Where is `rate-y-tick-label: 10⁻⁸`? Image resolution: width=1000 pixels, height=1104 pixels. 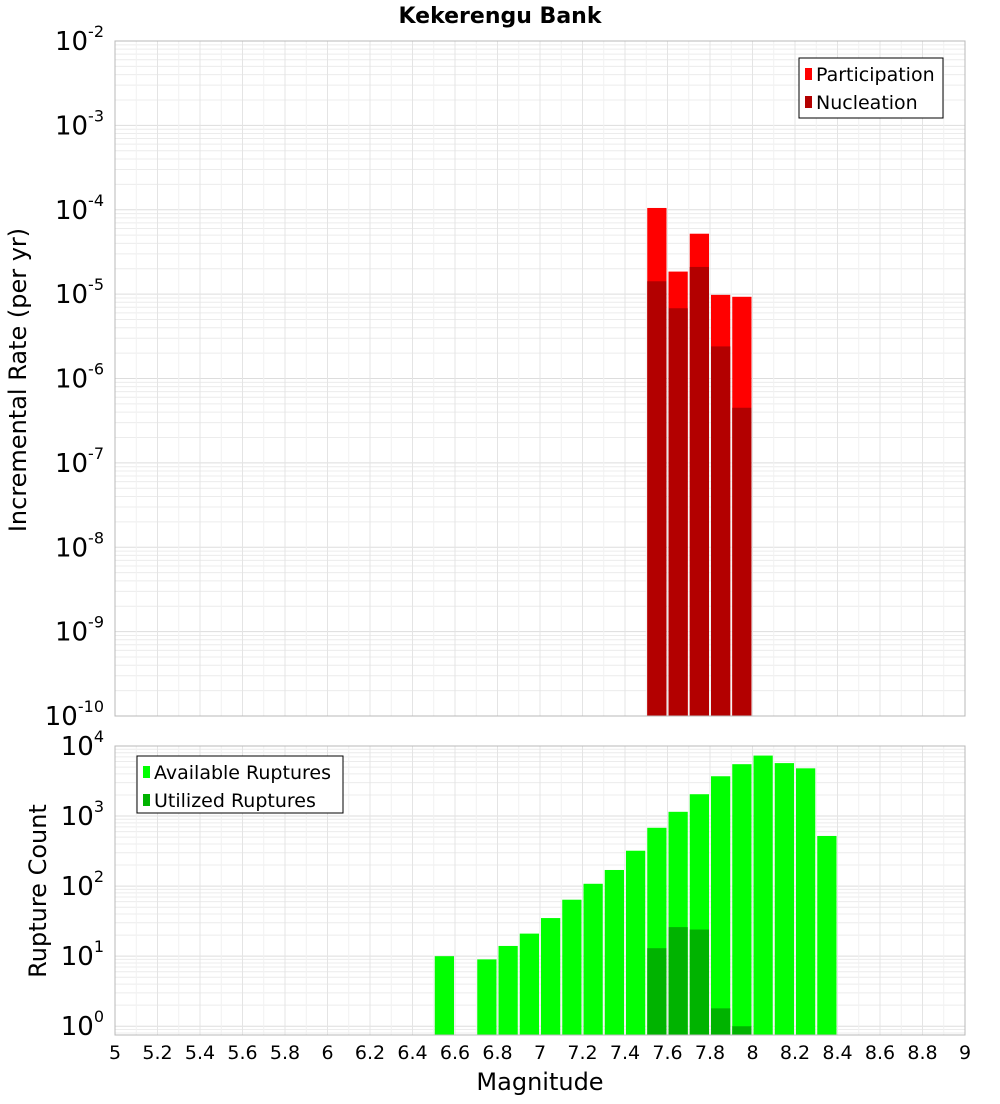 rate-y-tick-label: 10⁻⁸ is located at coordinates (79, 545).